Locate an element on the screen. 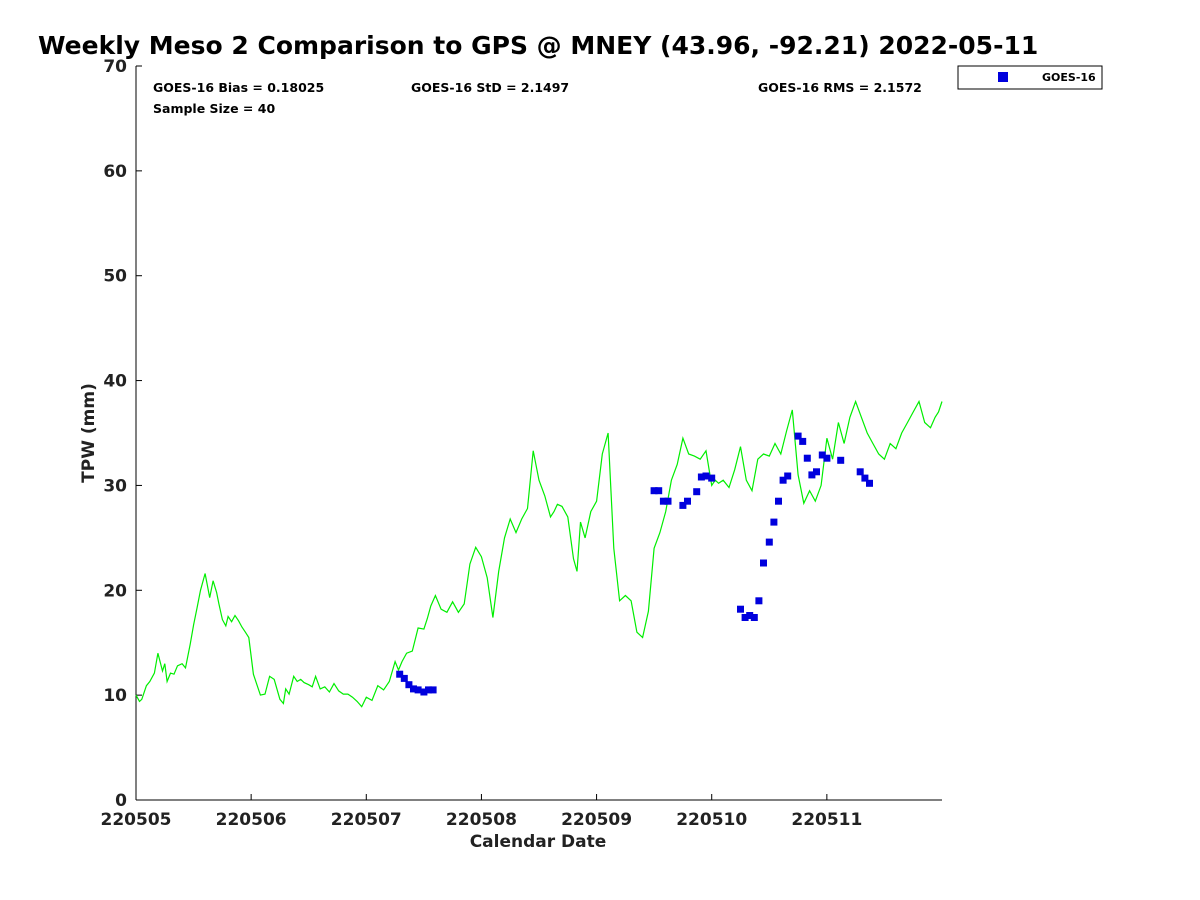  y-tick-label: 20 is located at coordinates (115, 591).